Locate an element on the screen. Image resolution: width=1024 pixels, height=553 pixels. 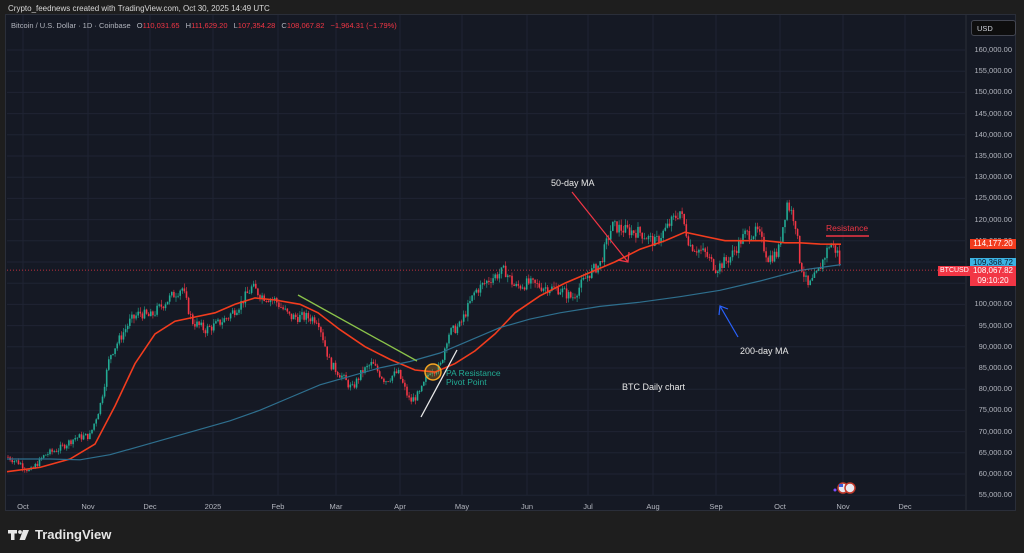
high-value: 111,629.20 is located at coordinates (209, 25).